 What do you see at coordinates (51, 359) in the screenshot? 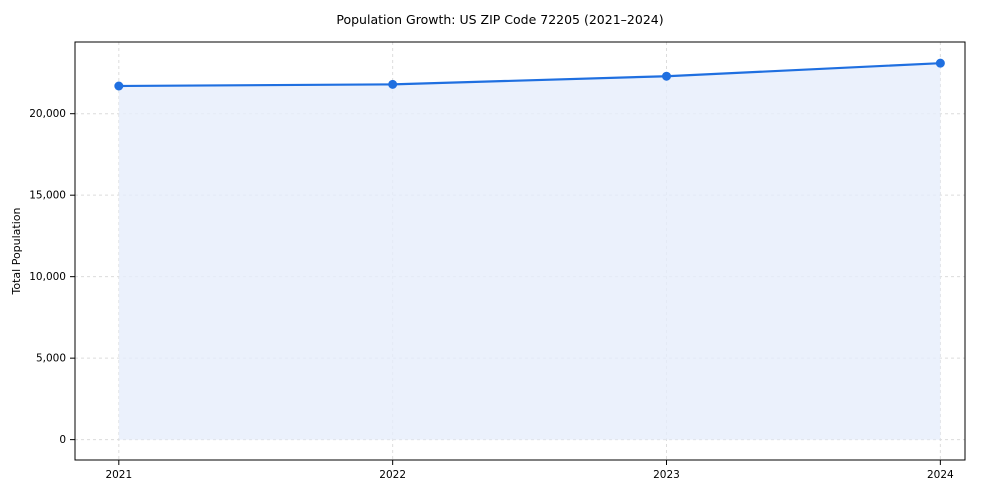
I see `y-tick-label: 5,000` at bounding box center [51, 359].